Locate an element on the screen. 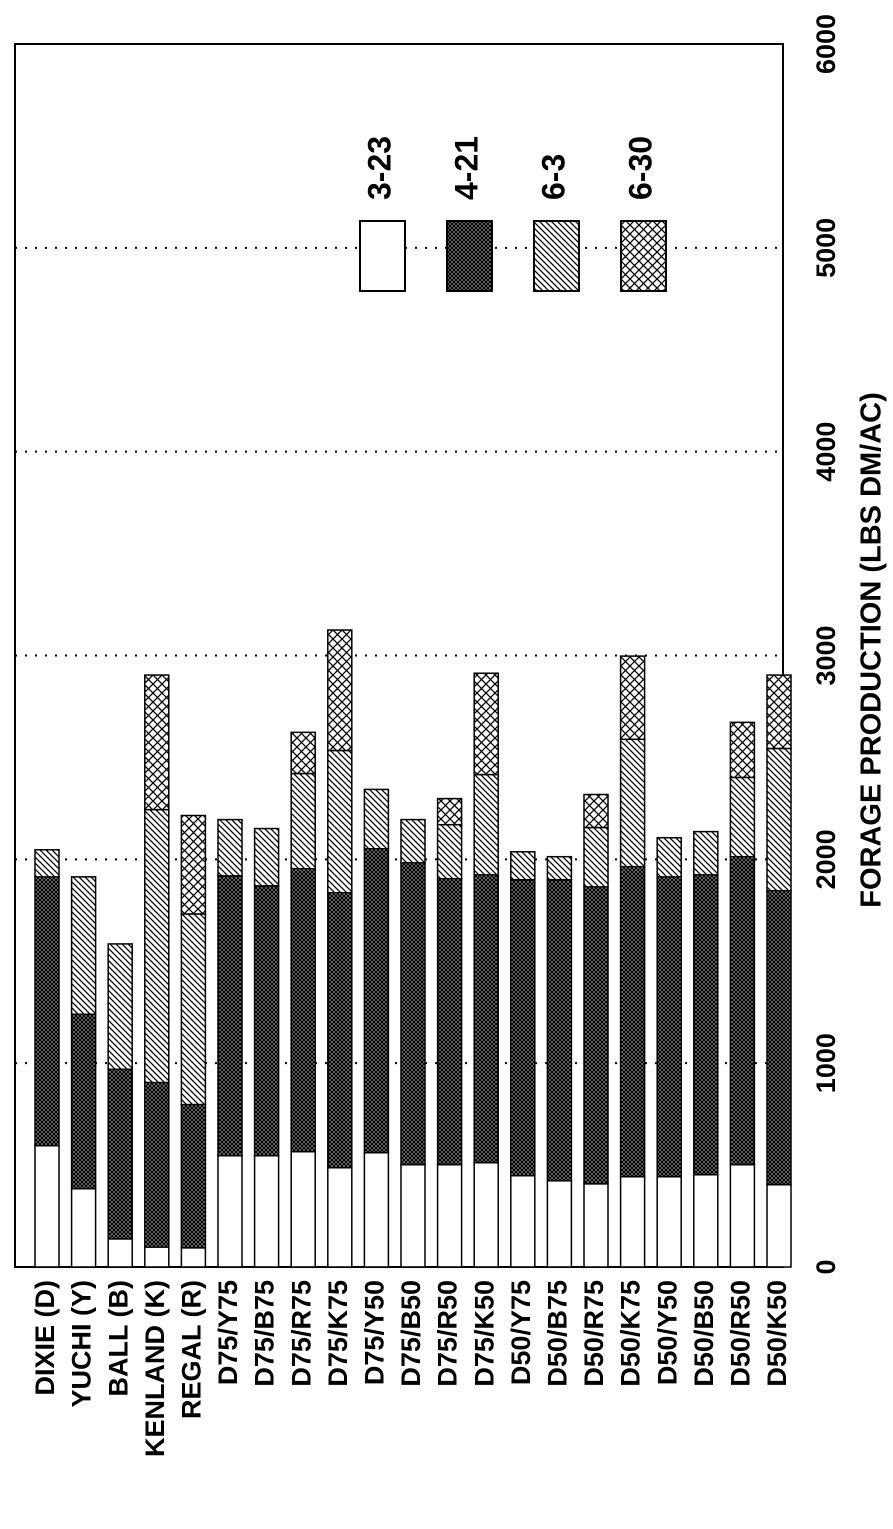 The height and width of the screenshot is (1529, 893). y-tick-label: 5000 is located at coordinates (826, 248).